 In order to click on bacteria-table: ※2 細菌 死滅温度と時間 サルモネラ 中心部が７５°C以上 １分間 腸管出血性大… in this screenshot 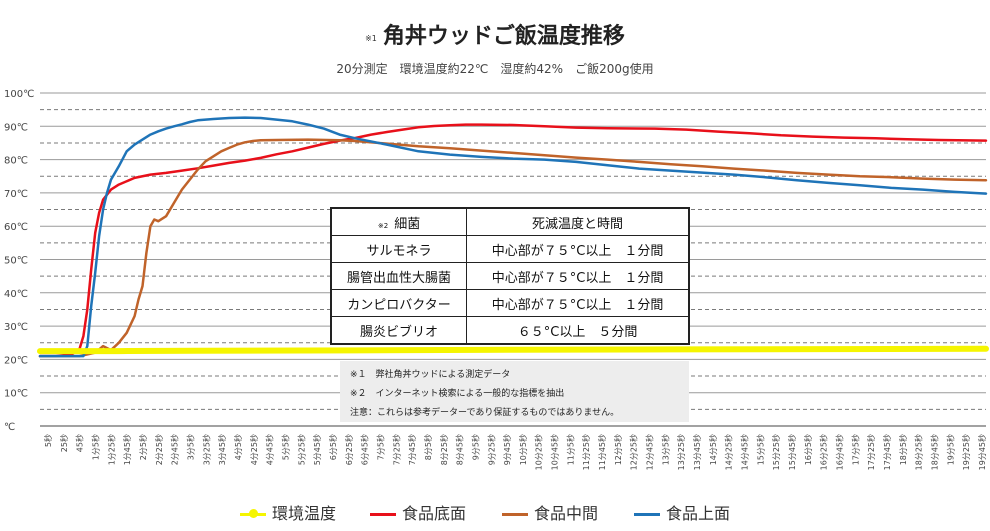, I will do `click(510, 276)`.